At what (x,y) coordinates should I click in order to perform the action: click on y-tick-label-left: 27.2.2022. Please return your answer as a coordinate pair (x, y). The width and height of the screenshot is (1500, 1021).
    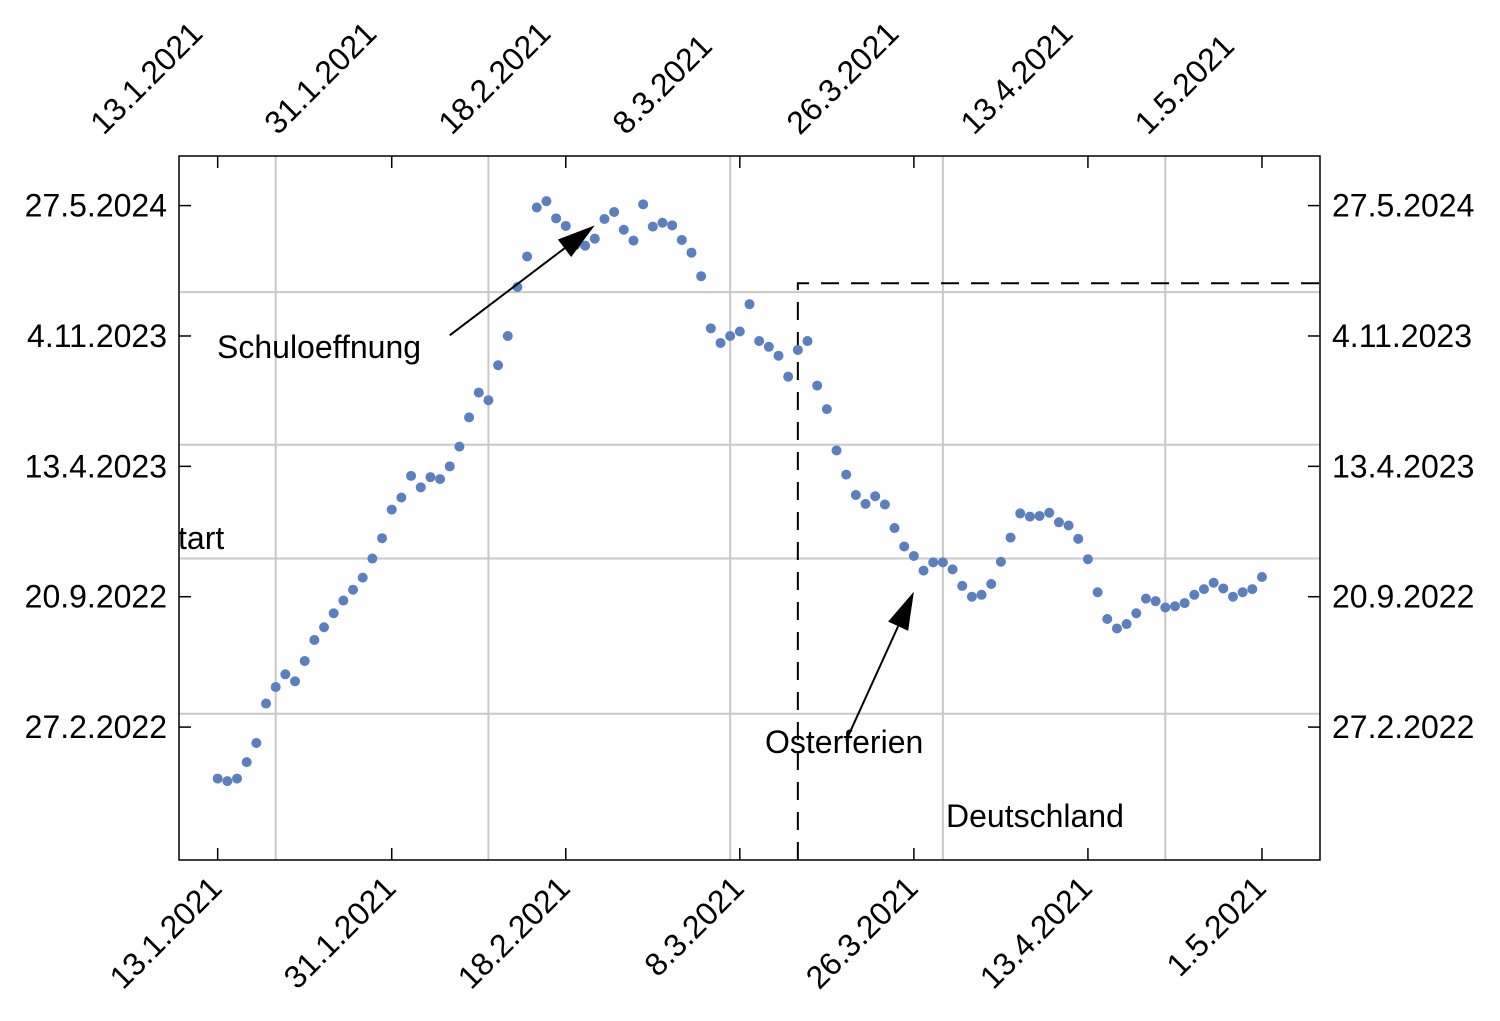
    Looking at the image, I should click on (96, 727).